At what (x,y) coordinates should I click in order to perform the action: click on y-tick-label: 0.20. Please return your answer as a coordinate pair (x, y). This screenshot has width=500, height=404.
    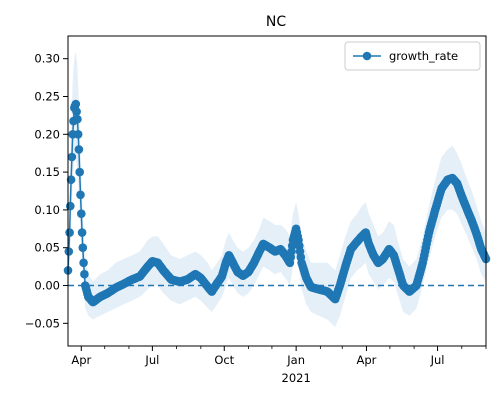
    Looking at the image, I should click on (47, 134).